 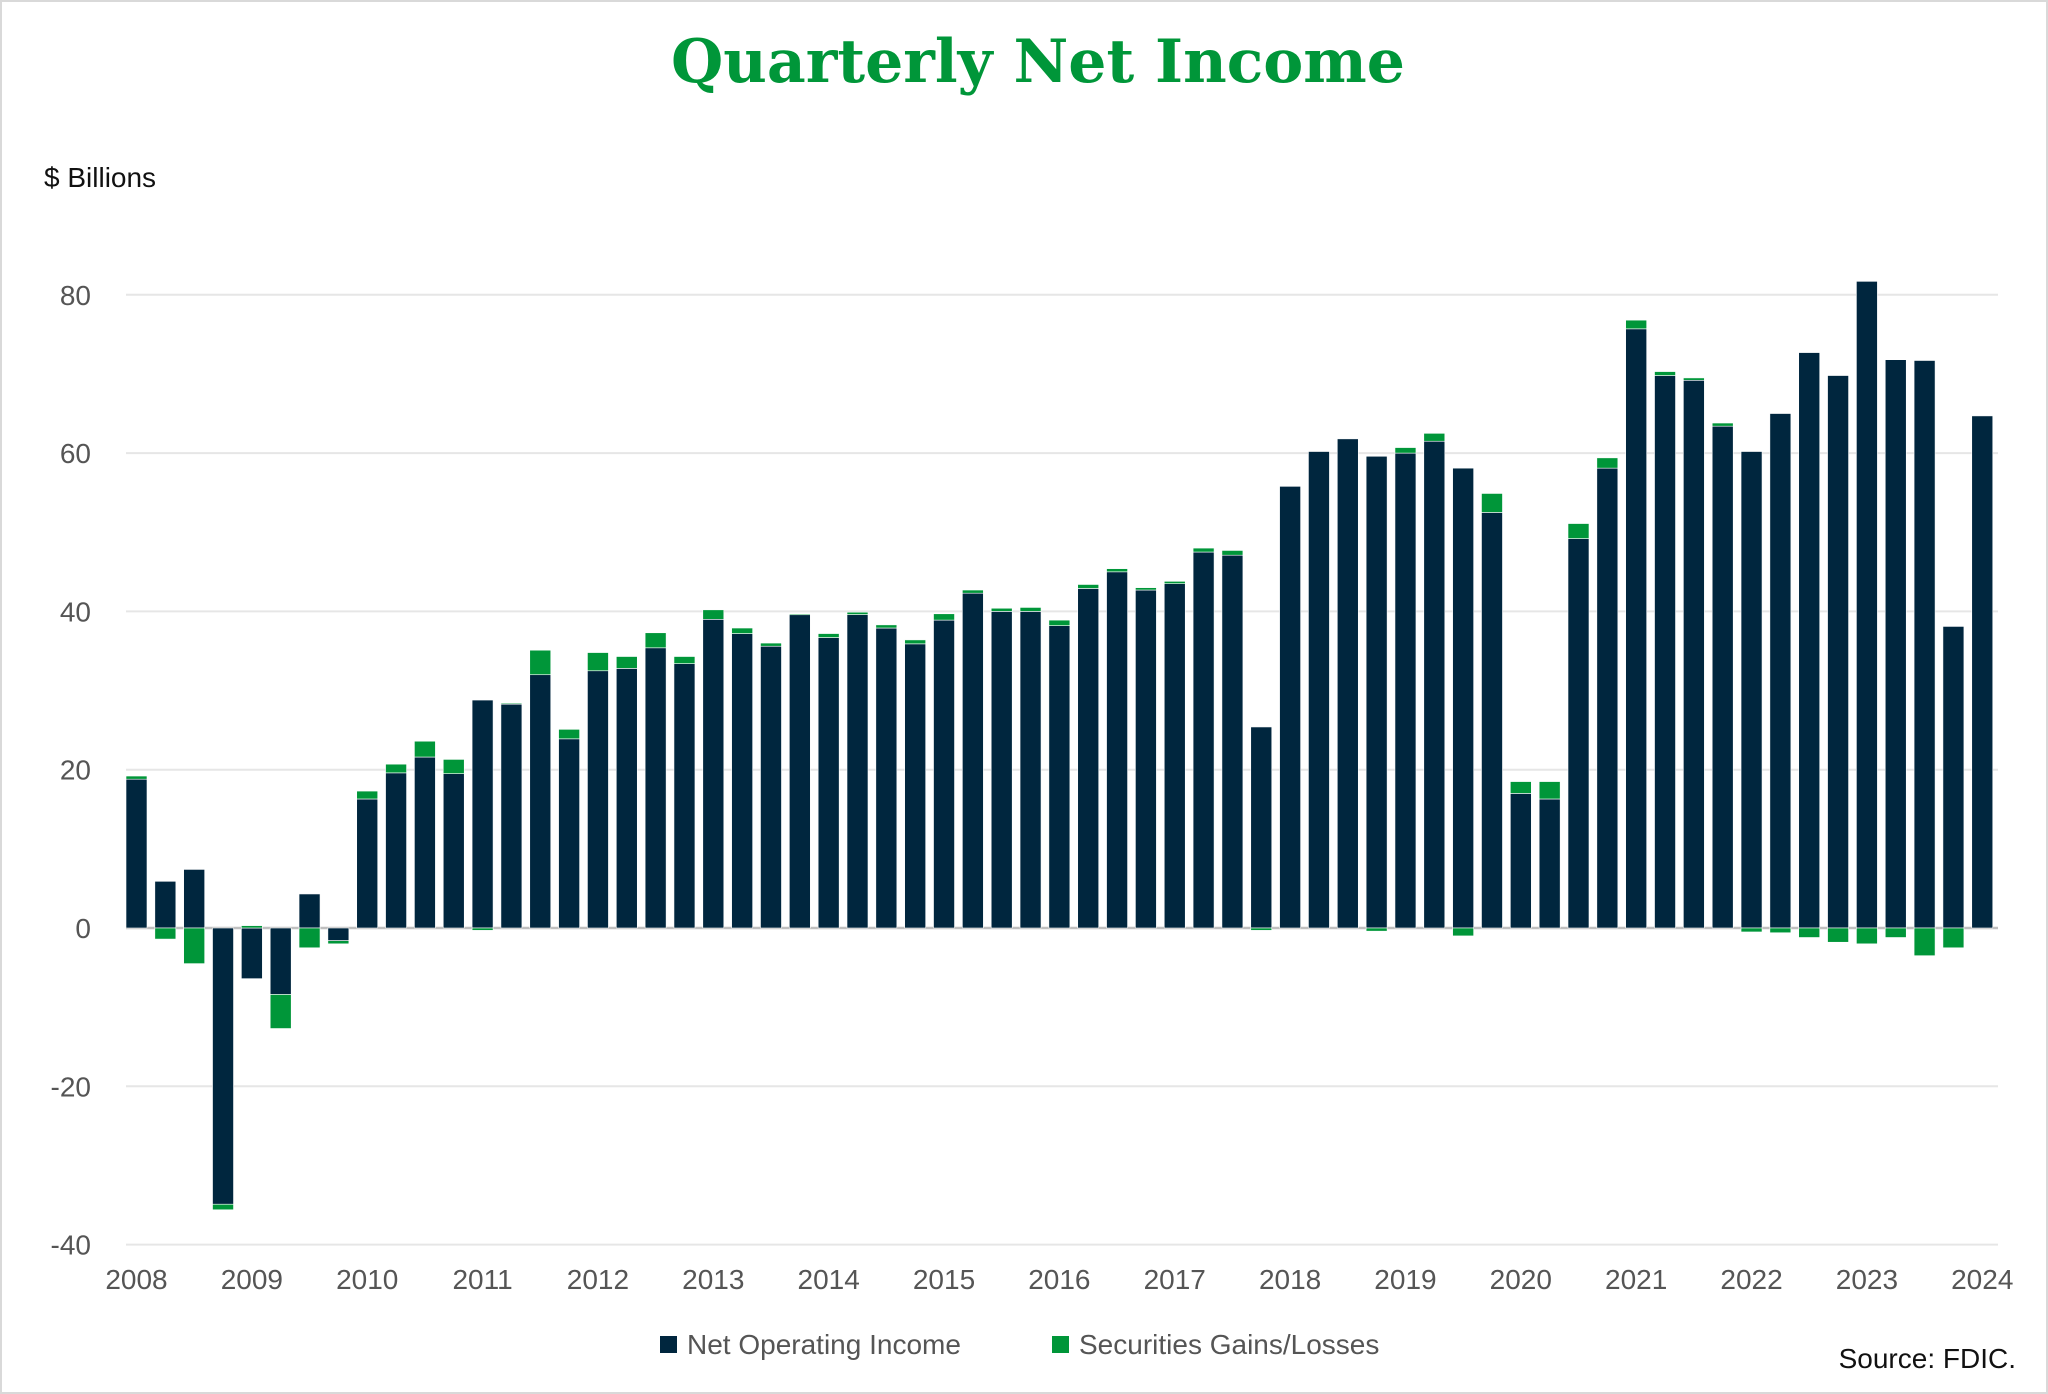 I want to click on x-tick-label: 2013, so click(x=713, y=1279).